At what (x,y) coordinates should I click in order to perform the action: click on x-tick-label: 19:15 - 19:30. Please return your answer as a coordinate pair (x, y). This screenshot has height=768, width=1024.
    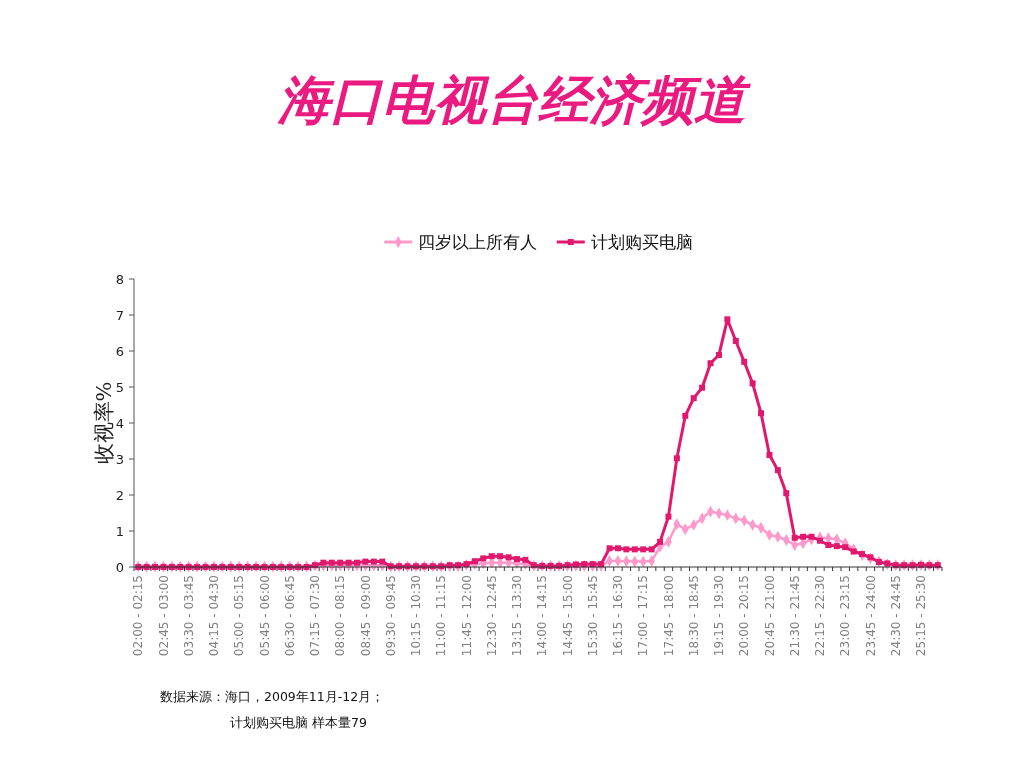
    Looking at the image, I should click on (719, 616).